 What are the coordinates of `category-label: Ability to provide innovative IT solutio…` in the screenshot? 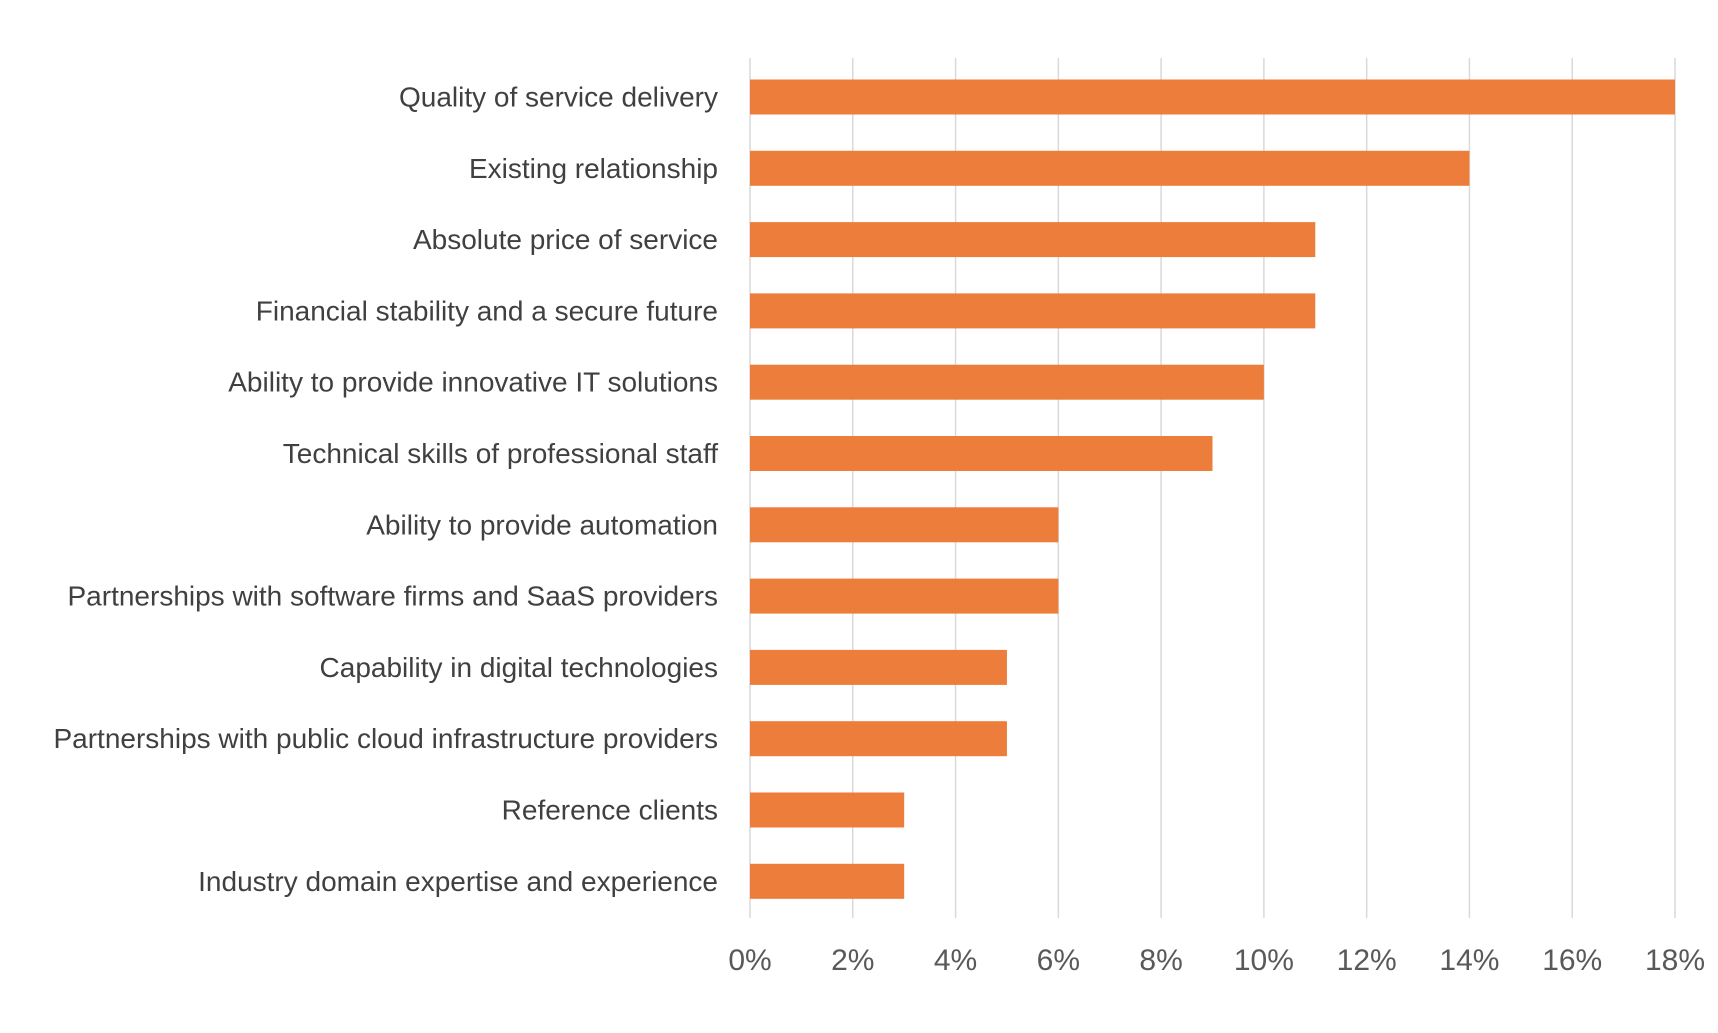 It's located at (473, 382).